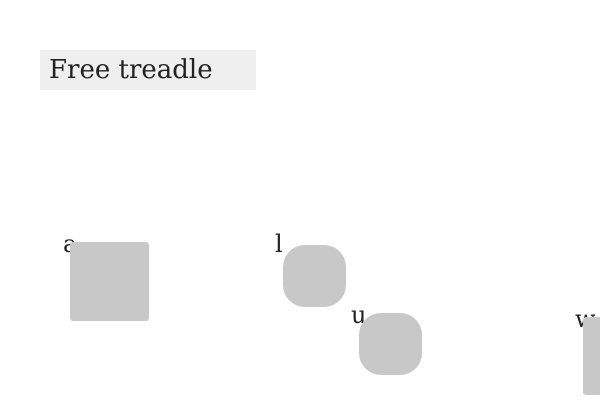 This screenshot has width=600, height=400. Describe the element at coordinates (109, 281) in the screenshot. I see `game-tile-a` at that location.